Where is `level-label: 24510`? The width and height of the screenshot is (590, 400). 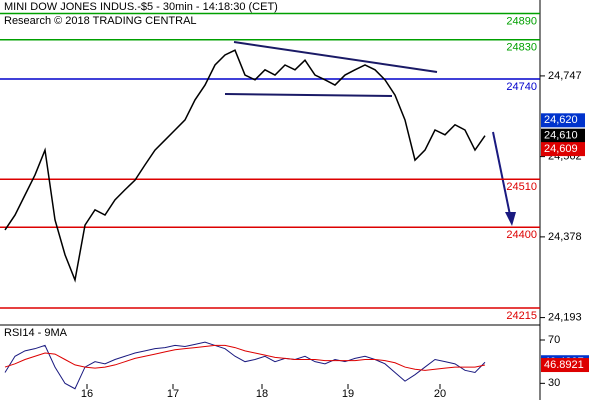
level-label: 24510 is located at coordinates (521, 187).